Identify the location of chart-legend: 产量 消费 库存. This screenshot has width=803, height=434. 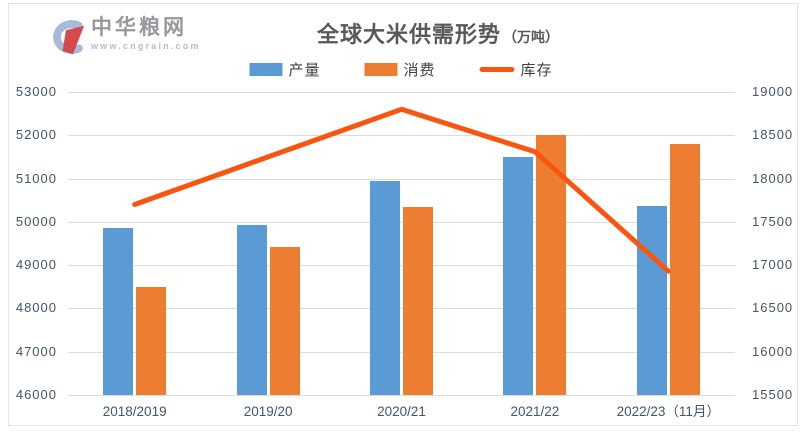
(400, 69).